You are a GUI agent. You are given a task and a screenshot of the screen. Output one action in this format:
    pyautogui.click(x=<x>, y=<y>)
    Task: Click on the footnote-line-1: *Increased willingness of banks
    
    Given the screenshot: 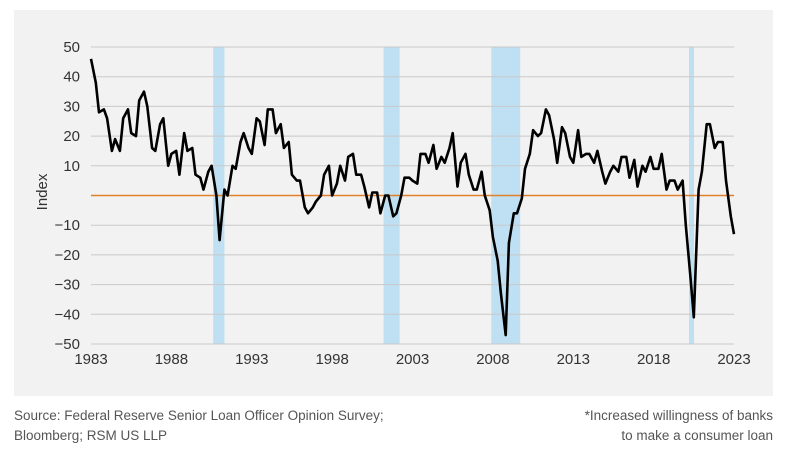 What is the action you would take?
    pyautogui.click(x=678, y=415)
    